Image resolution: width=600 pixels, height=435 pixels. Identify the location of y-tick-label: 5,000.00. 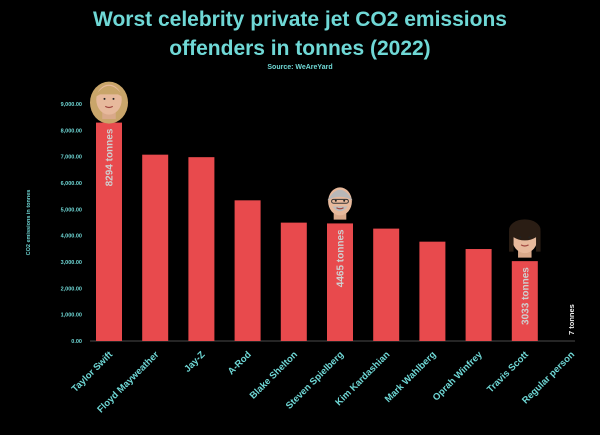
(71, 210).